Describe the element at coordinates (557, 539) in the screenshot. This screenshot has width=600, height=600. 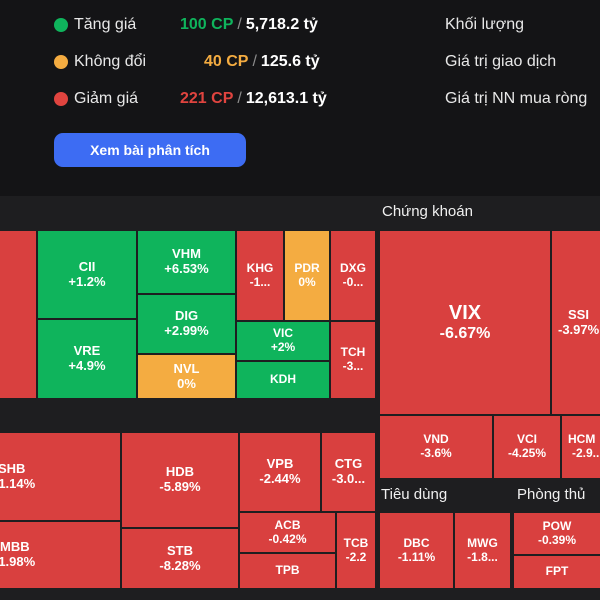
I see `change: -0.39%` at that location.